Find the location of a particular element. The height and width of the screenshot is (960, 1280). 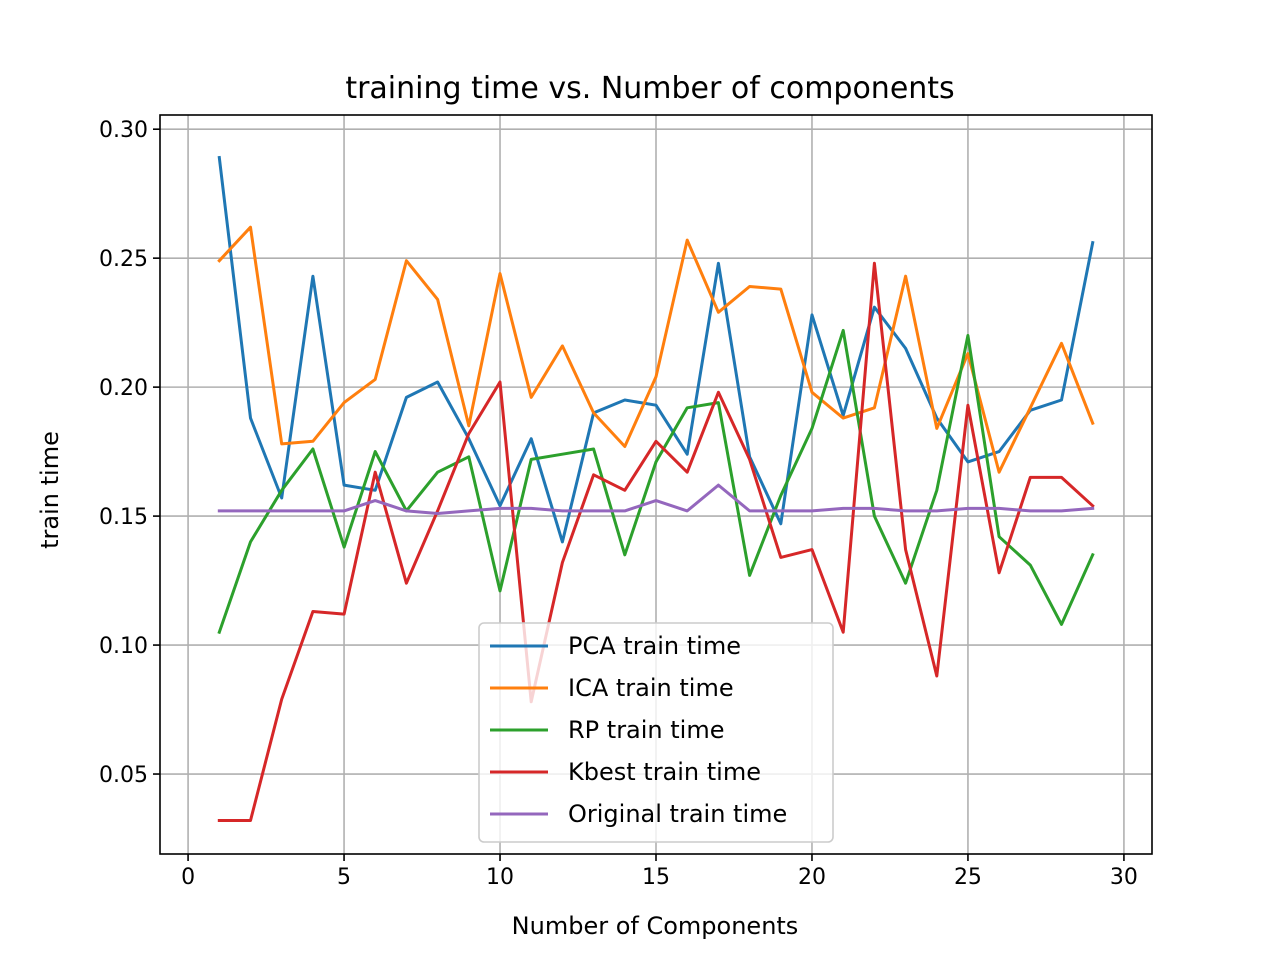

x-tick-label: 5 is located at coordinates (344, 877).